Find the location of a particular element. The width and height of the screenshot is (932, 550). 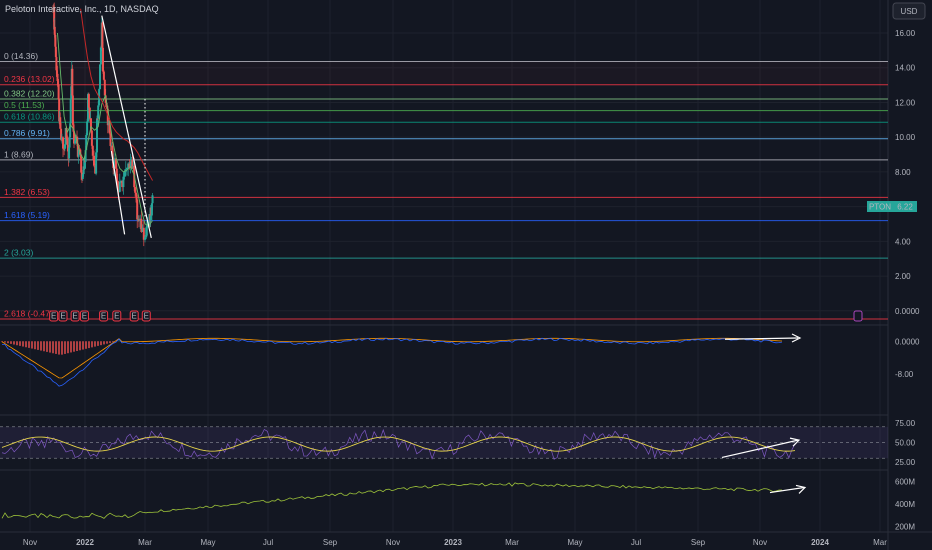

currency-label: USD is located at coordinates (909, 11).